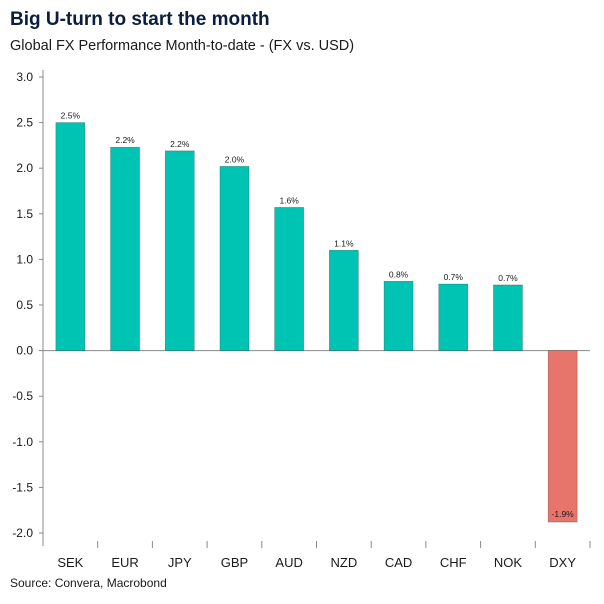  I want to click on y-tick-label: 1.0, so click(24, 259).